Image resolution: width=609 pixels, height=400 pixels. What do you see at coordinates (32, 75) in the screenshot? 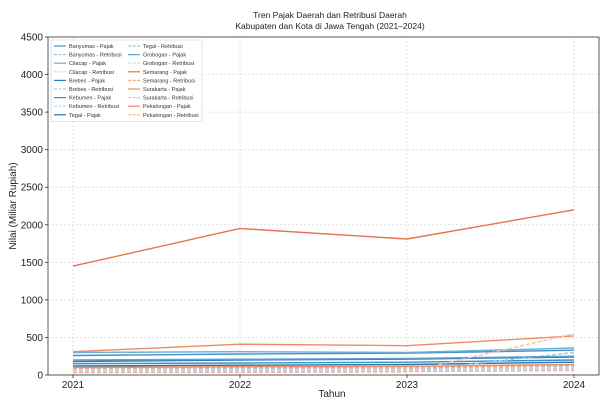
I see `y-tick-label: 4000` at bounding box center [32, 75].